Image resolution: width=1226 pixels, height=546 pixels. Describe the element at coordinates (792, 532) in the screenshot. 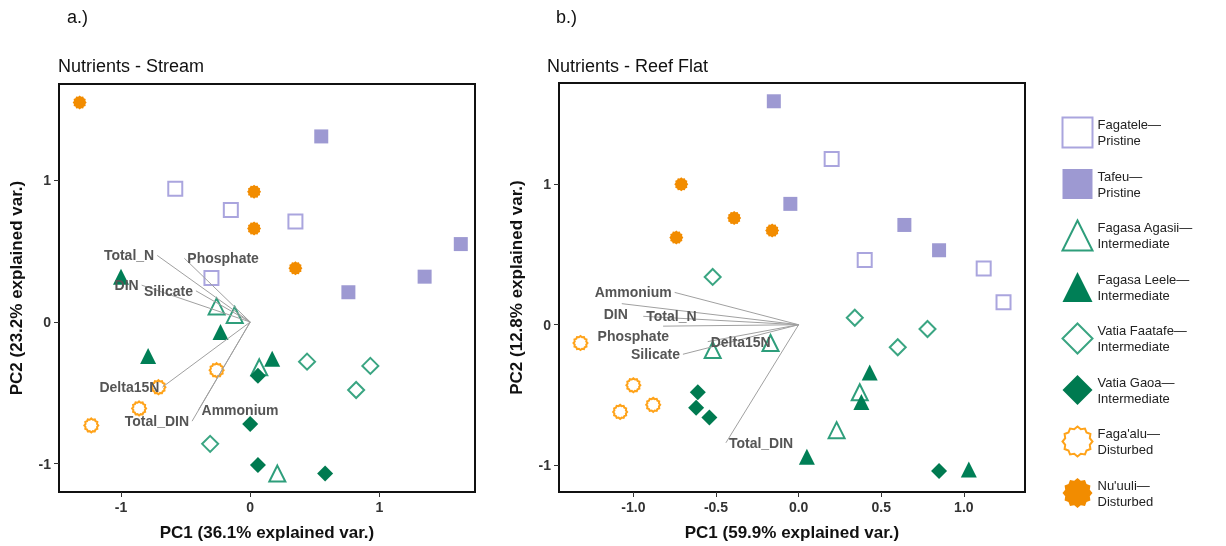

I see `x-axis-title: PC1 (59.9% explained var.)` at that location.